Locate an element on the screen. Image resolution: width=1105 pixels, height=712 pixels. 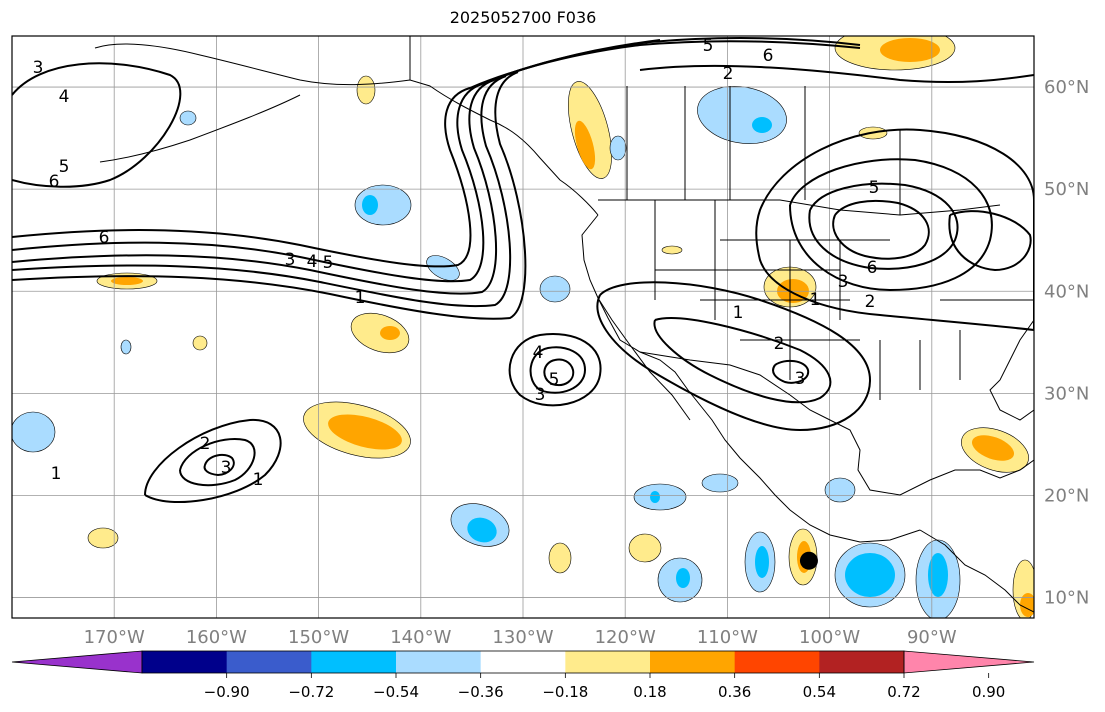
longitude-tick-label: 100°W is located at coordinates (829, 637).